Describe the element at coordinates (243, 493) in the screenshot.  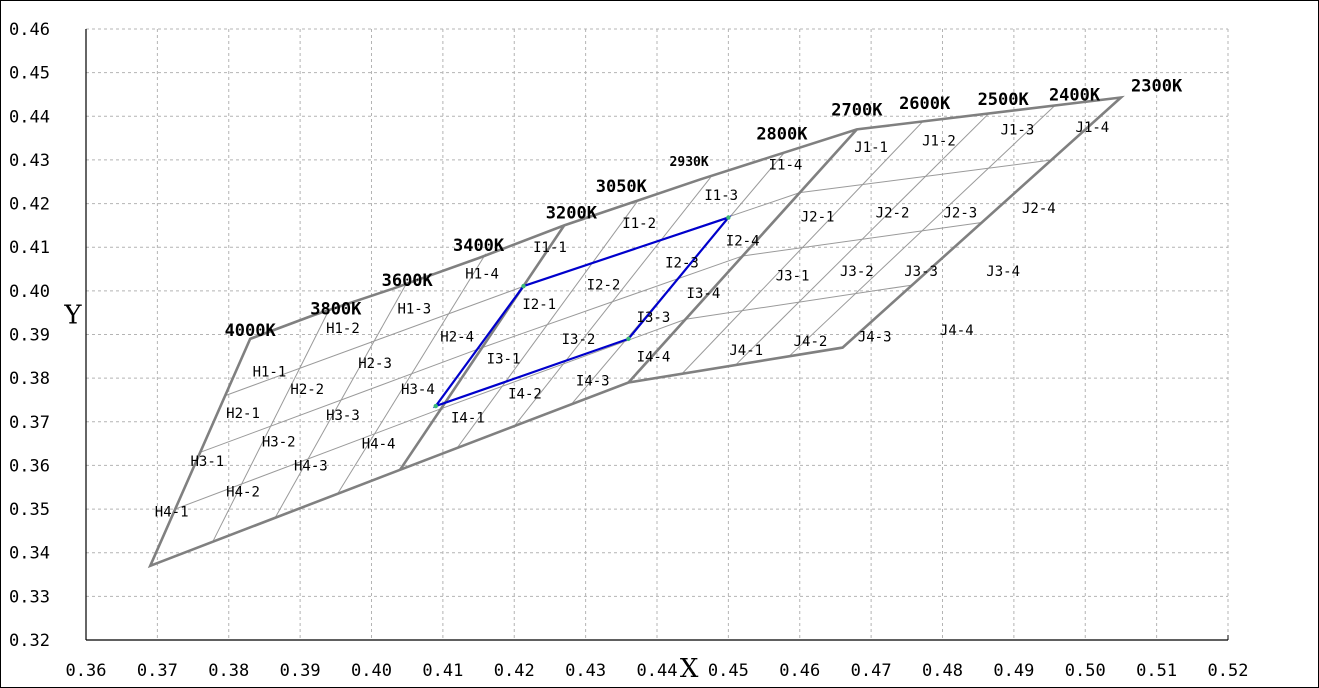
I see `bin-label: H4-2` at that location.